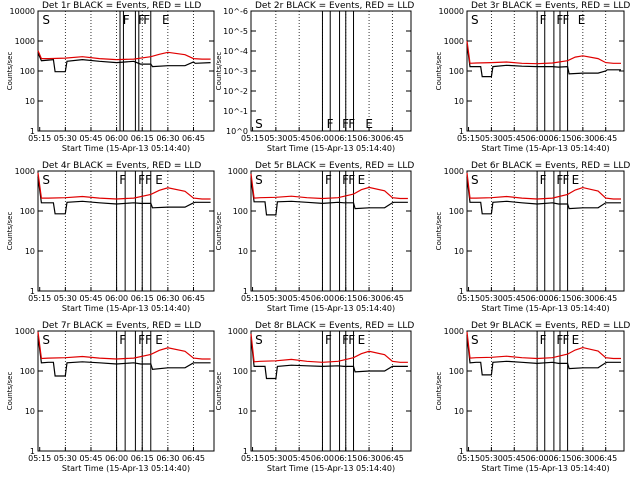 The height and width of the screenshot is (480, 640). What do you see at coordinates (451, 11) in the screenshot?
I see `y-tick-label: 10000` at bounding box center [451, 11].